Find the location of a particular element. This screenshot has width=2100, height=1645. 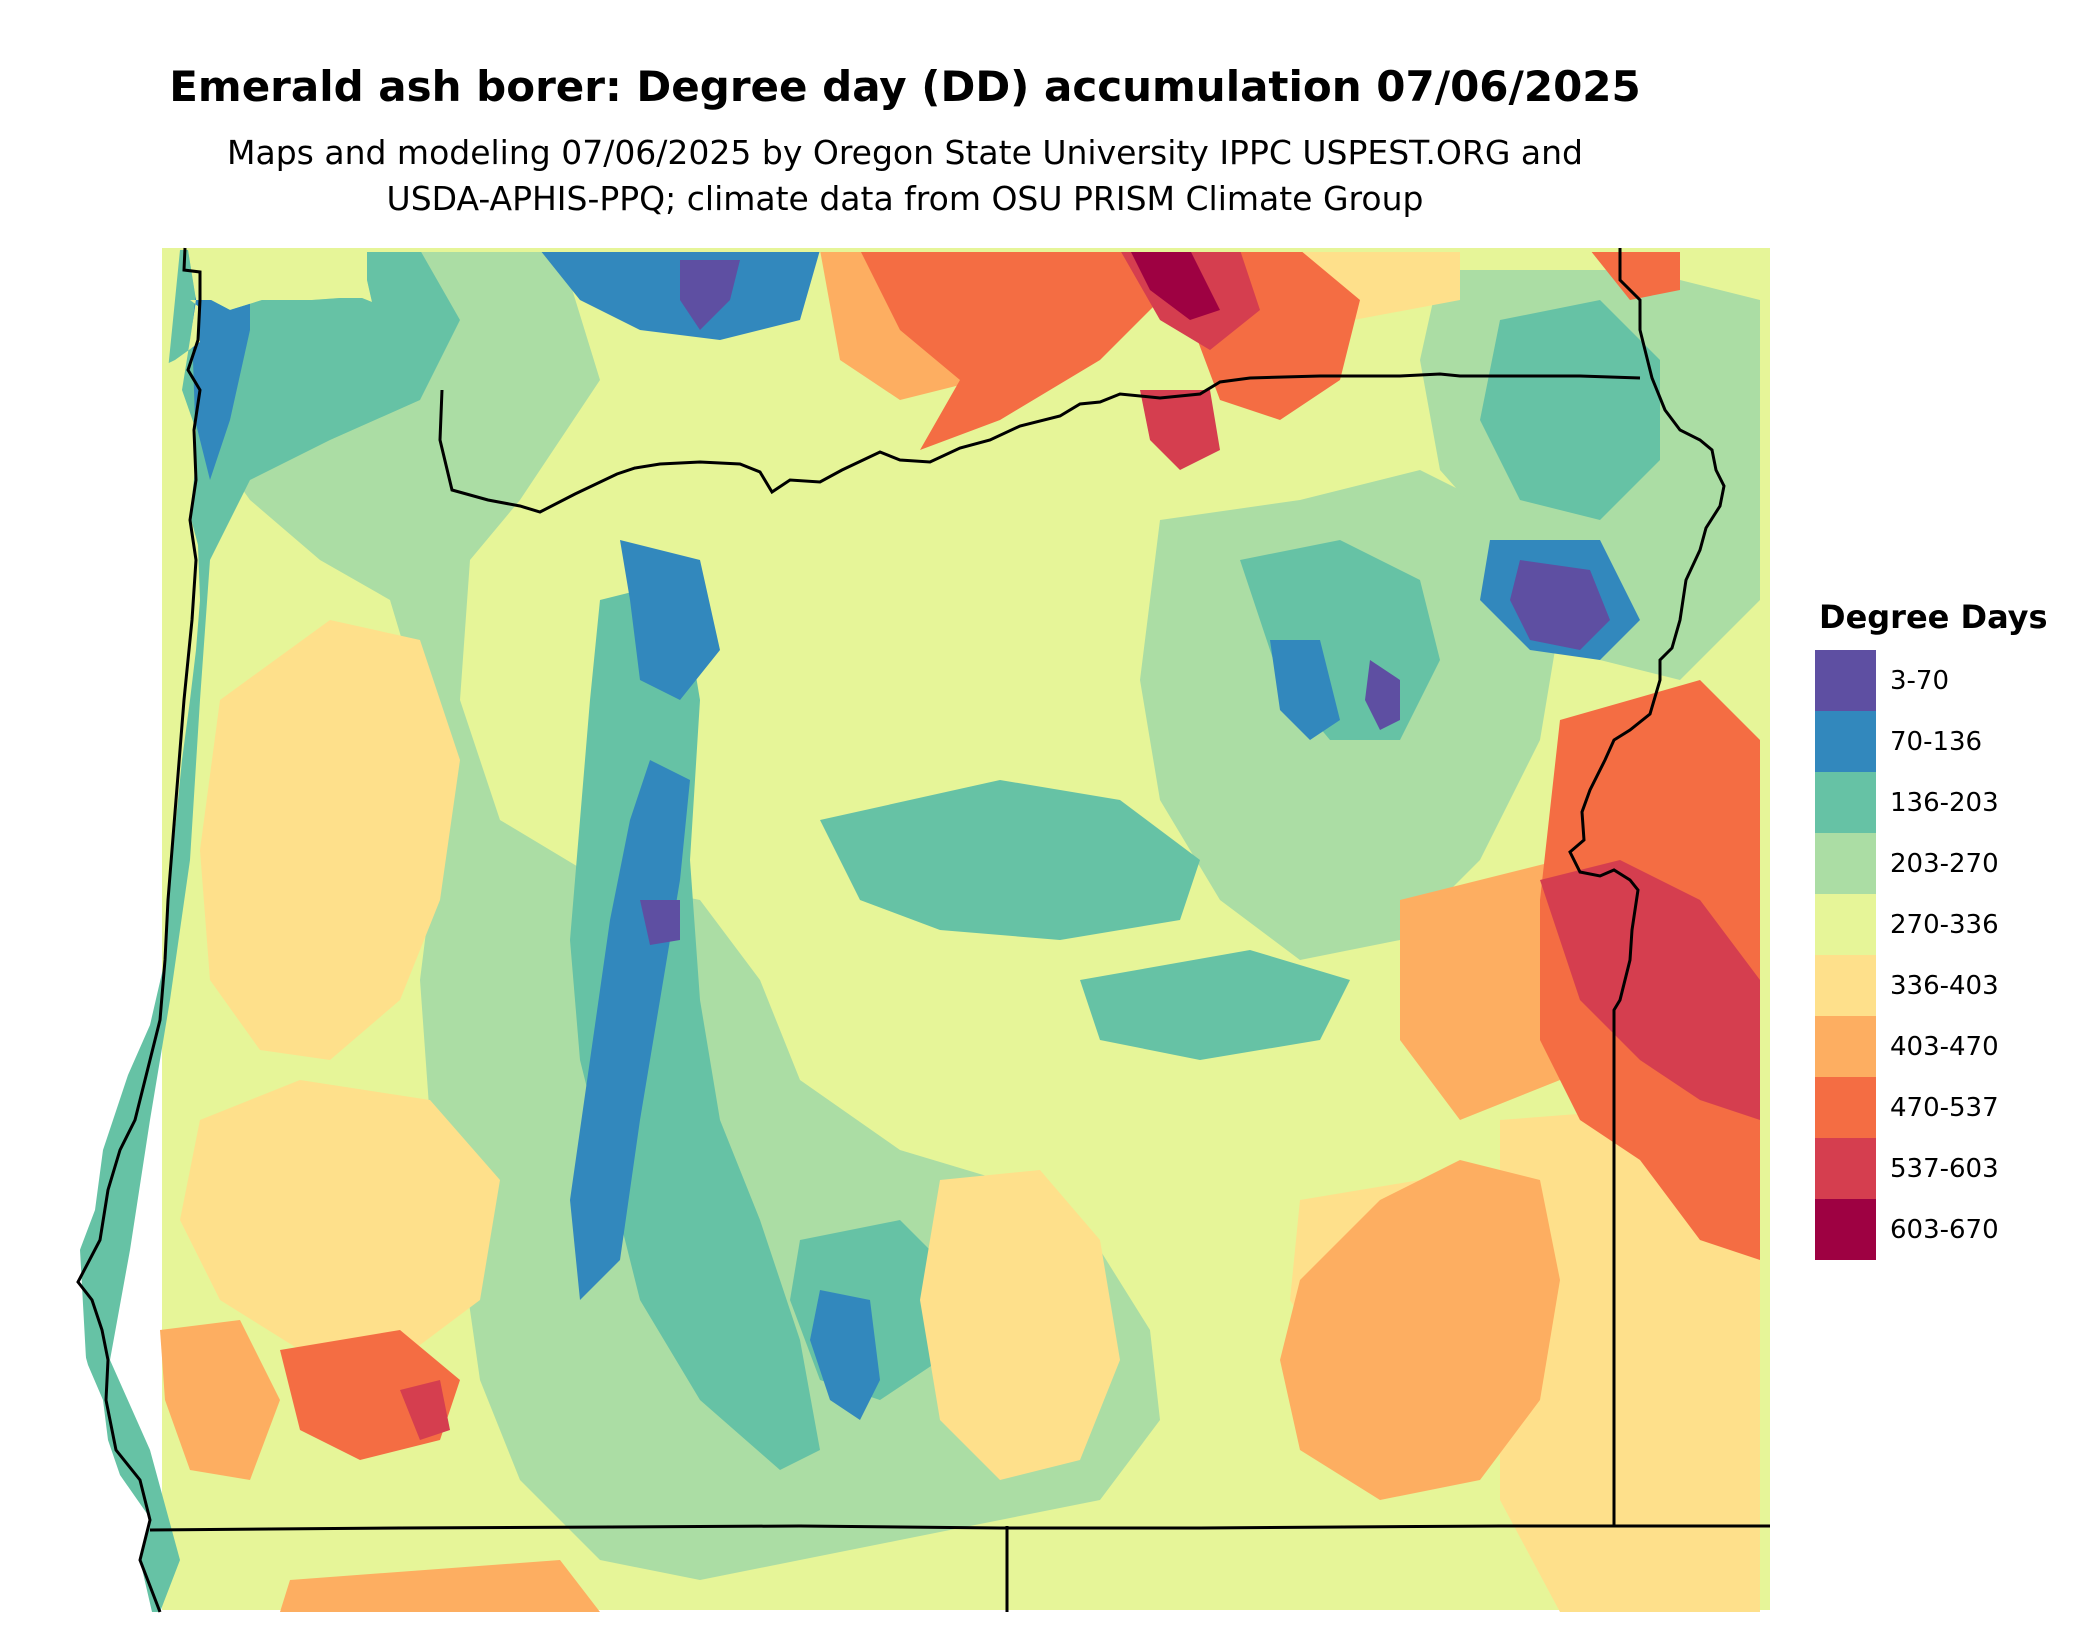

legend-label: 603-670 is located at coordinates (1944, 1229).